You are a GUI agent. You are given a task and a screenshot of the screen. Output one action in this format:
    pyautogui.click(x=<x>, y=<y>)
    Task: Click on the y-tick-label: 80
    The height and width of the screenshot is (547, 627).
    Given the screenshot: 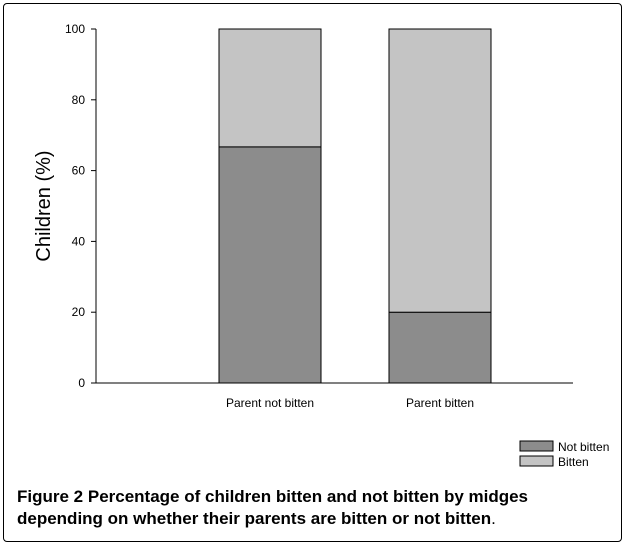 What is the action you would take?
    pyautogui.click(x=79, y=100)
    